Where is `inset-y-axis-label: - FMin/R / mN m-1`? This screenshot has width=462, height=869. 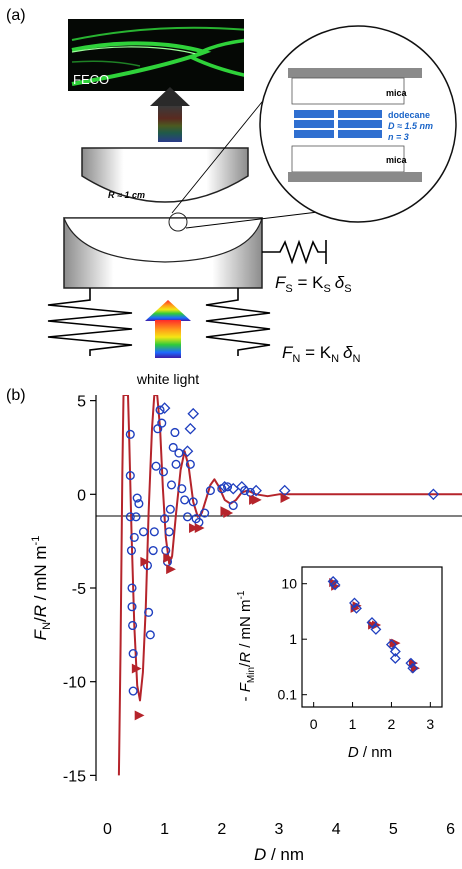
inset-y-axis-label: - FMin/R / mN m-1 is located at coordinates (246, 645).